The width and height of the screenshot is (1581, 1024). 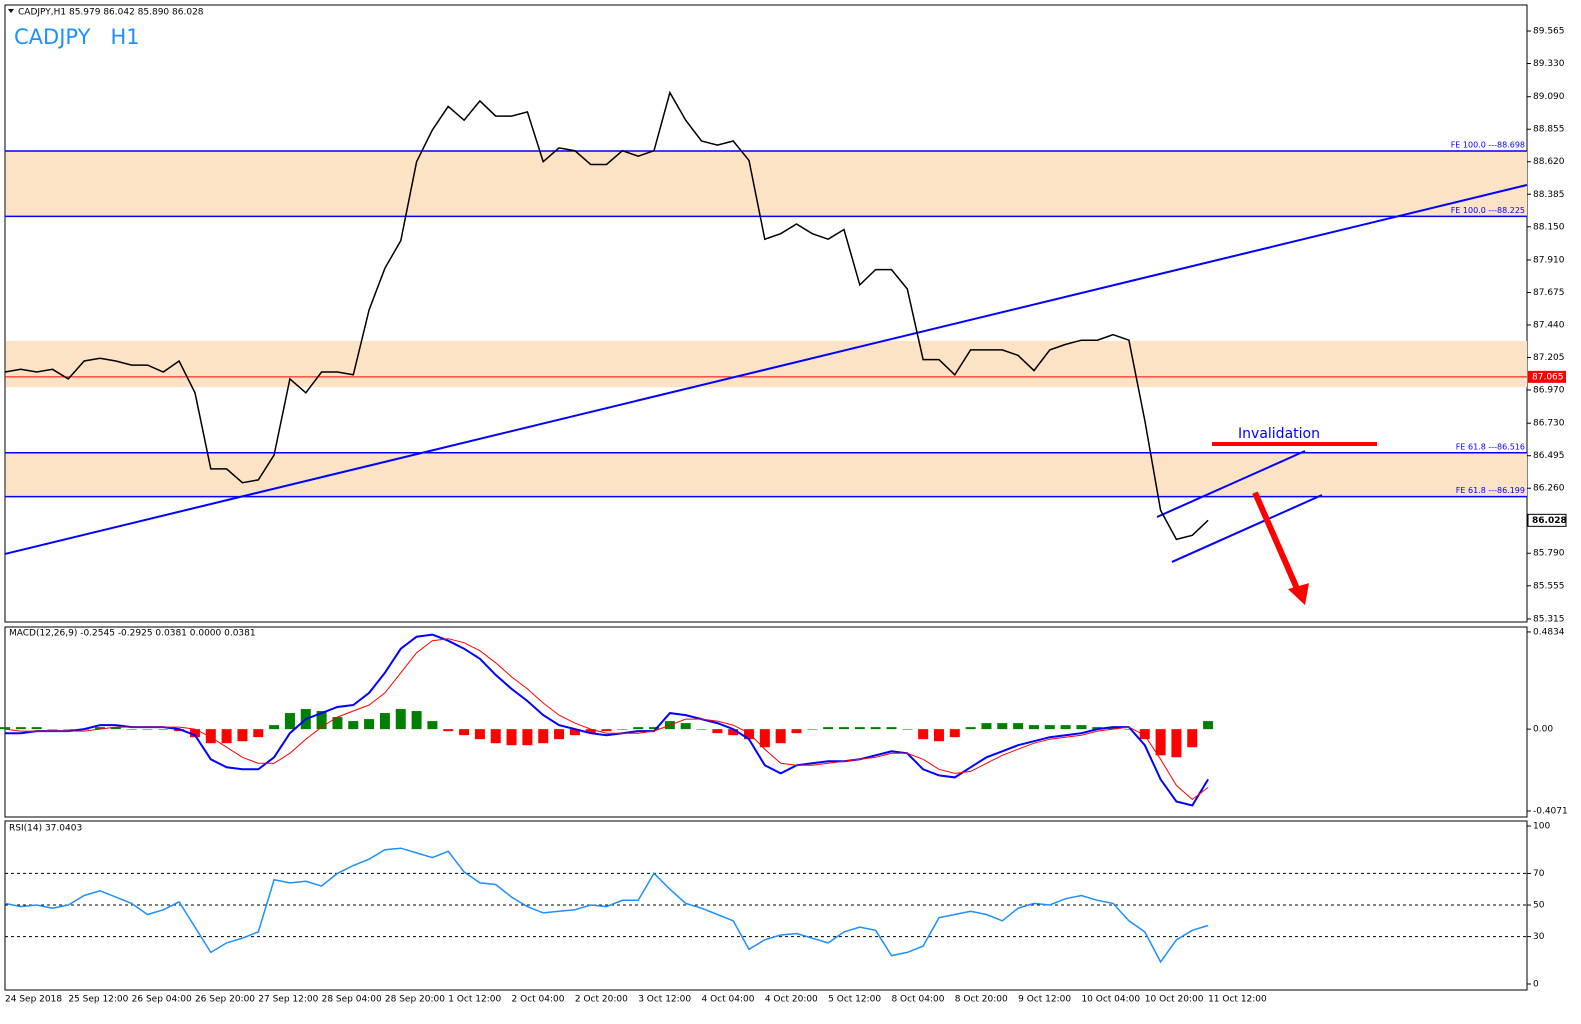 What do you see at coordinates (1044, 1000) in the screenshot?
I see `x-tick-label: 9 Oct 12:00` at bounding box center [1044, 1000].